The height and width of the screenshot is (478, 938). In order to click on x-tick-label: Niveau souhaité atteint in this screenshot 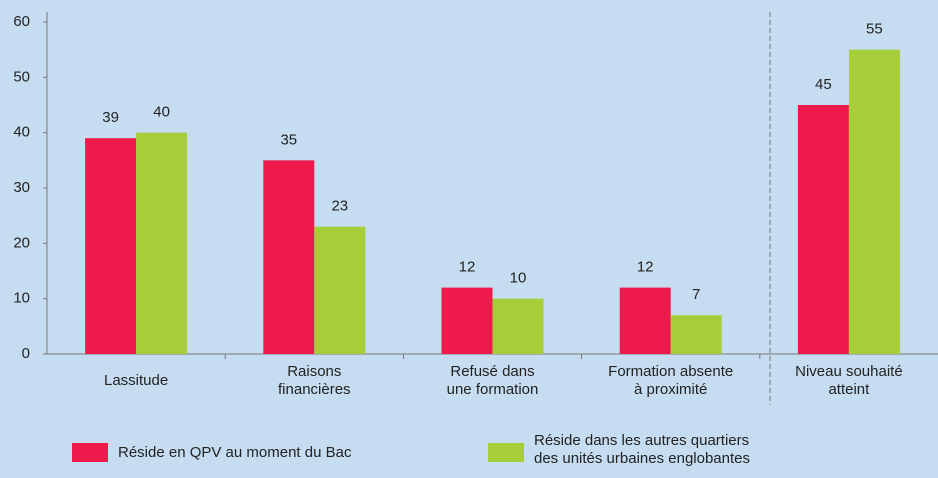, I will do `click(849, 380)`.